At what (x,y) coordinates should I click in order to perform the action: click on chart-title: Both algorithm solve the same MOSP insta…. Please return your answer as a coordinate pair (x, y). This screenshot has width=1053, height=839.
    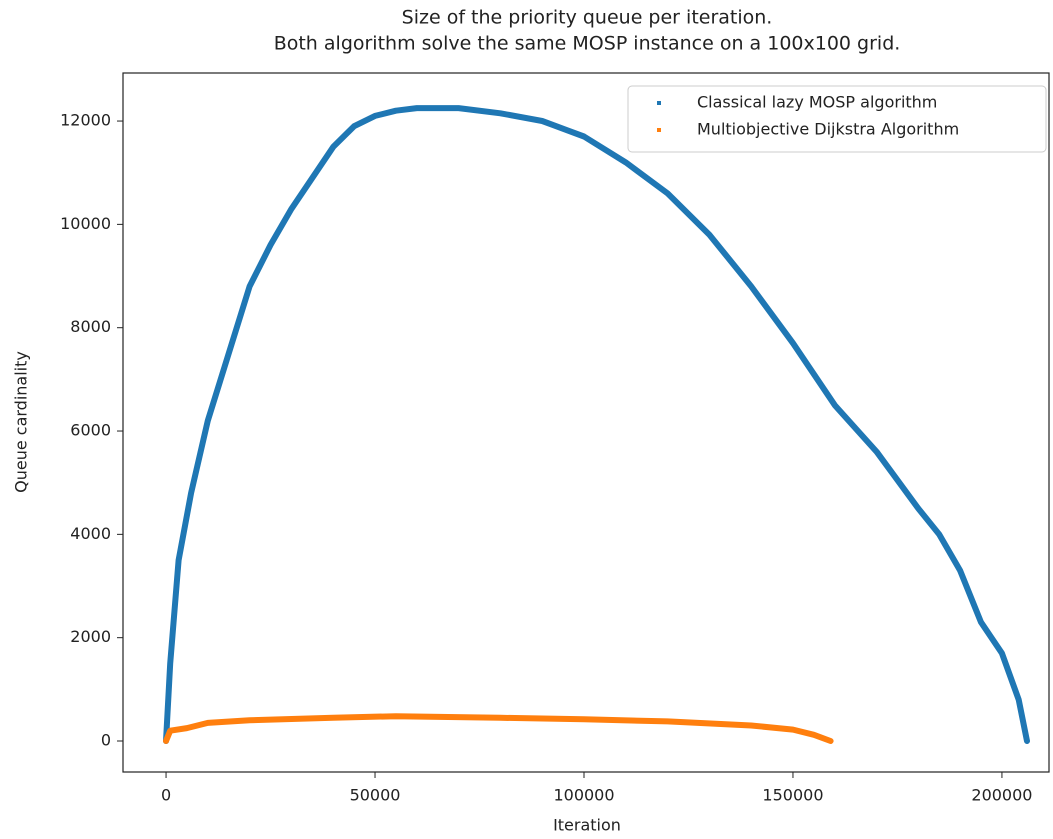
    Looking at the image, I should click on (587, 44).